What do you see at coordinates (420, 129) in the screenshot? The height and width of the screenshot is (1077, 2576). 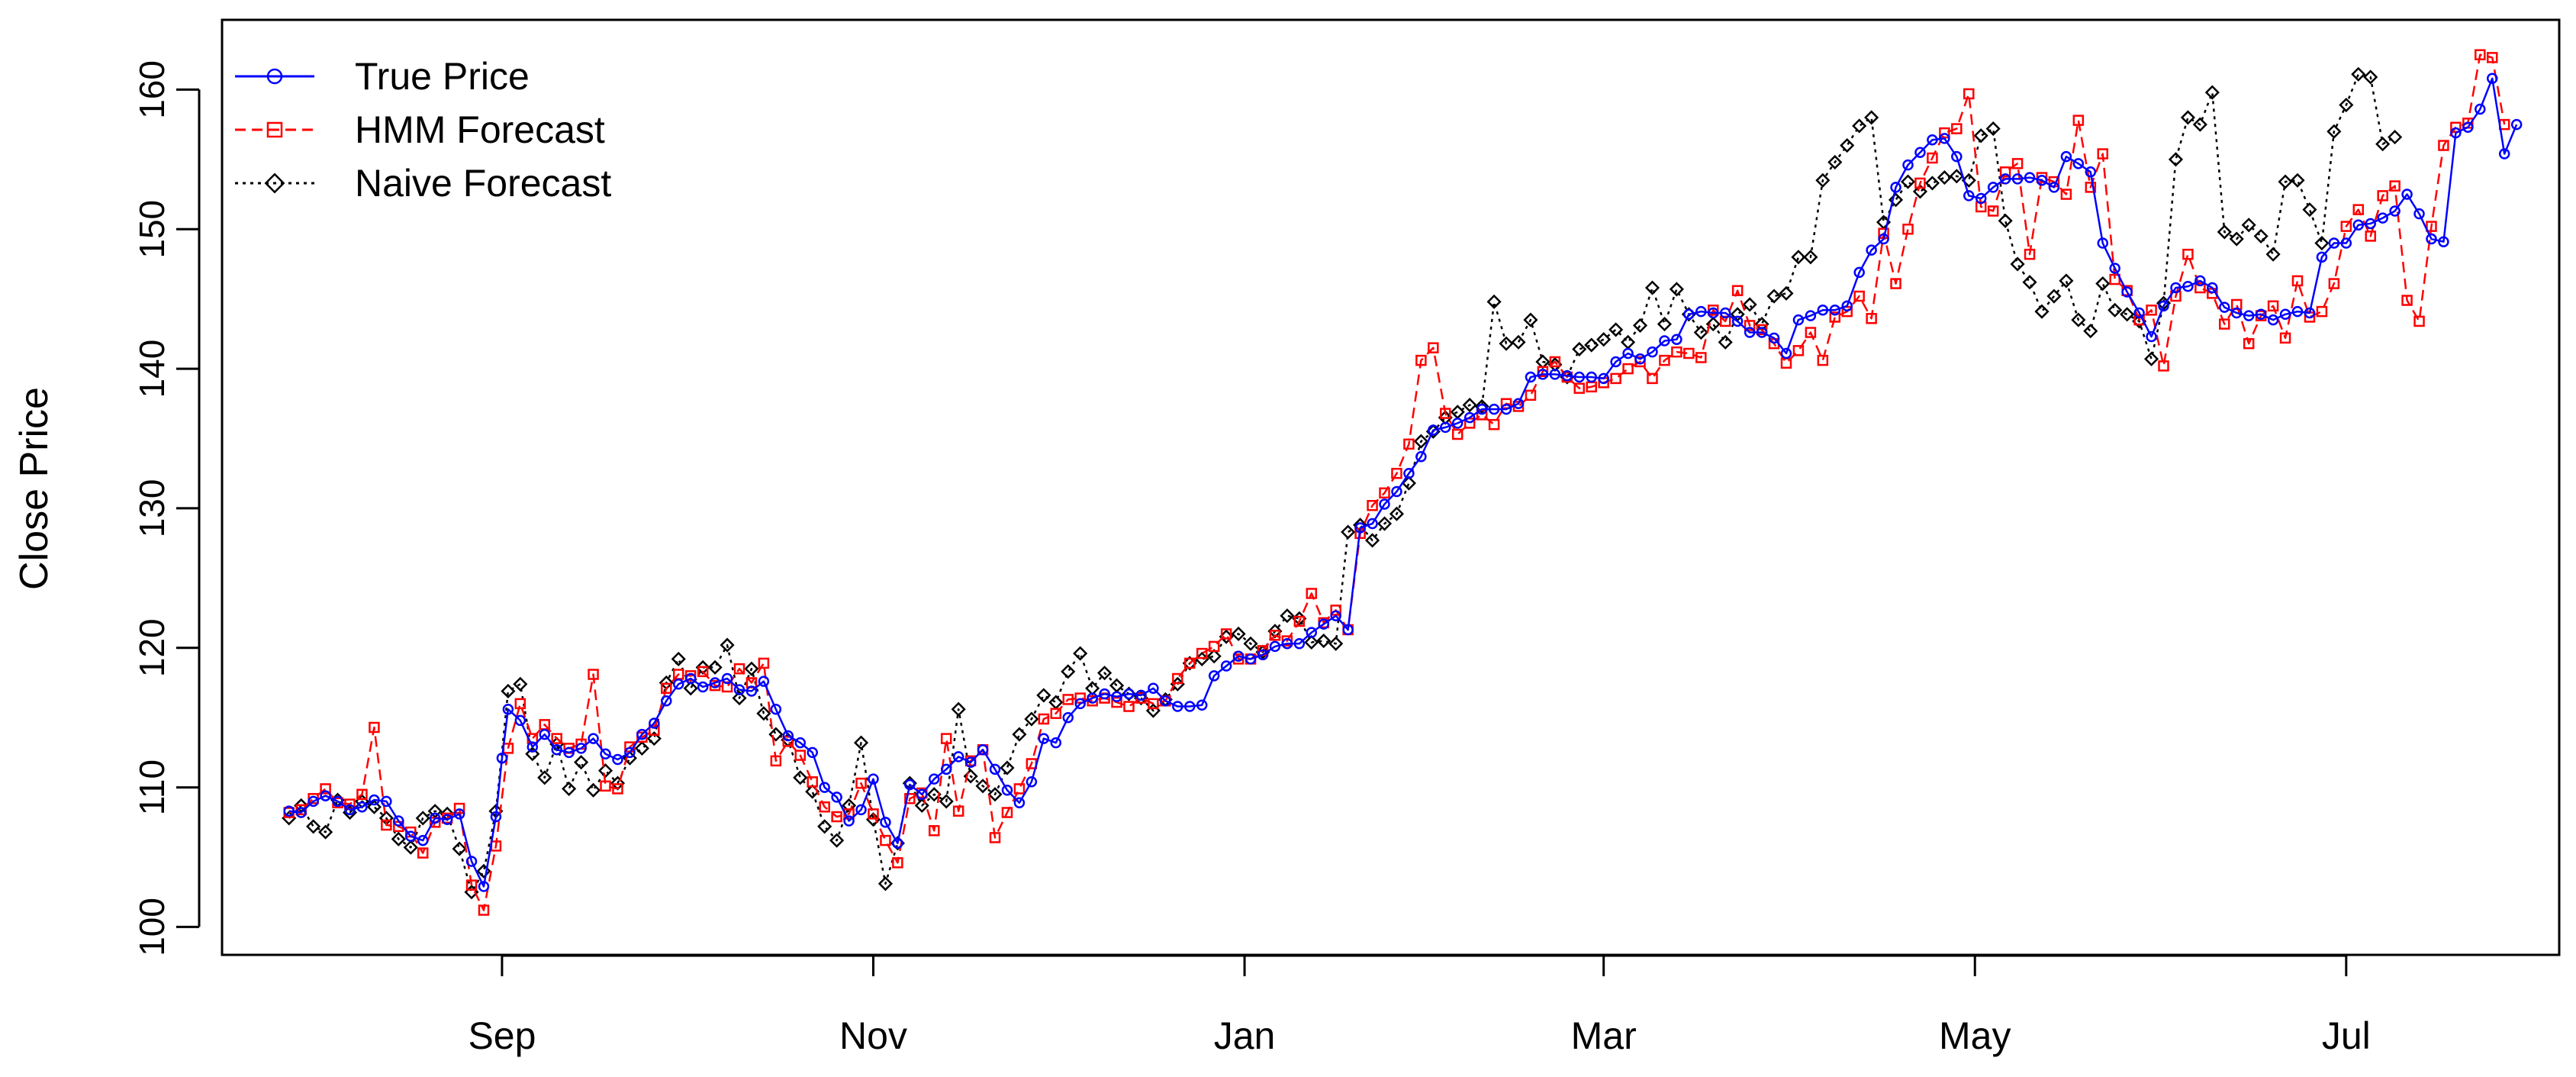 I see `legend-item-hmm-forecast: HMM Forecast` at bounding box center [420, 129].